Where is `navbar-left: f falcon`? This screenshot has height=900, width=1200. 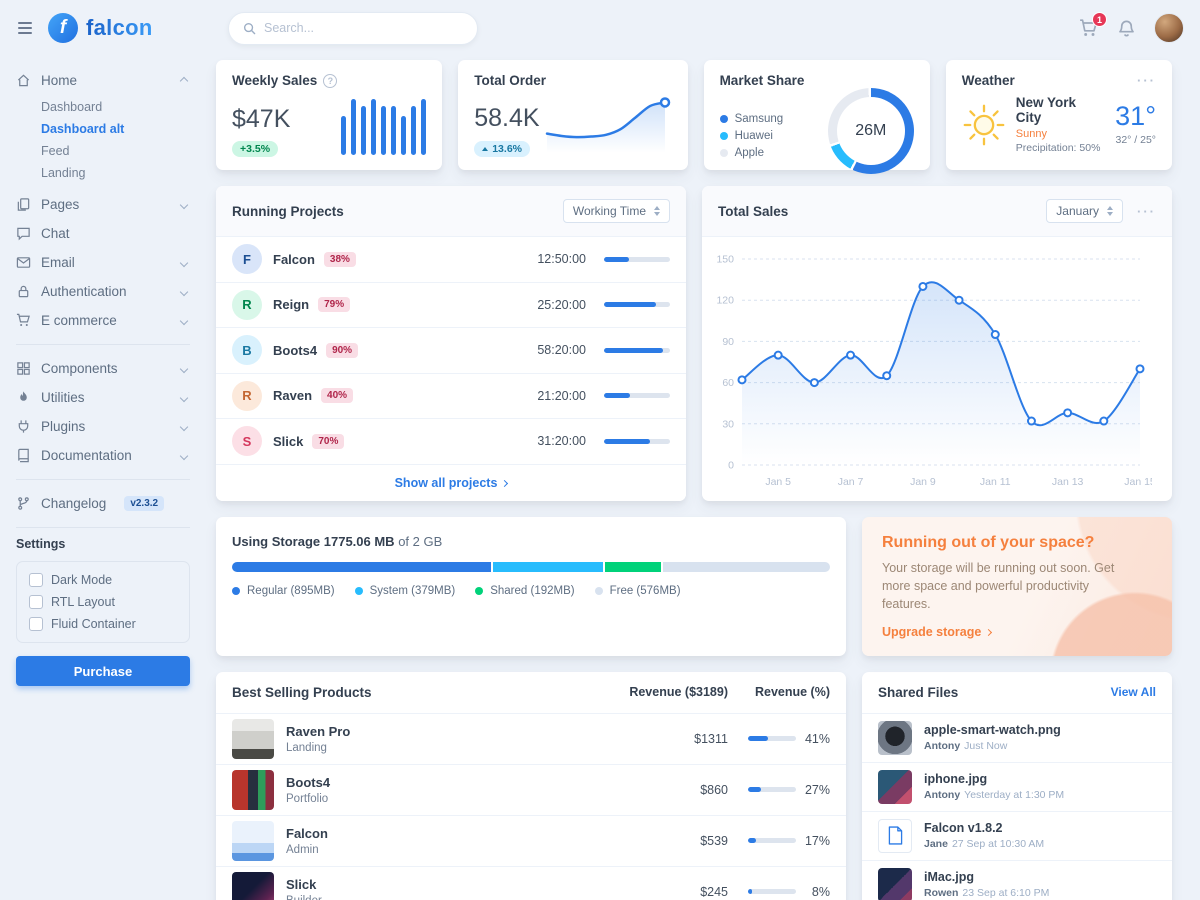
navbar-left: f falcon is located at coordinates (114, 28).